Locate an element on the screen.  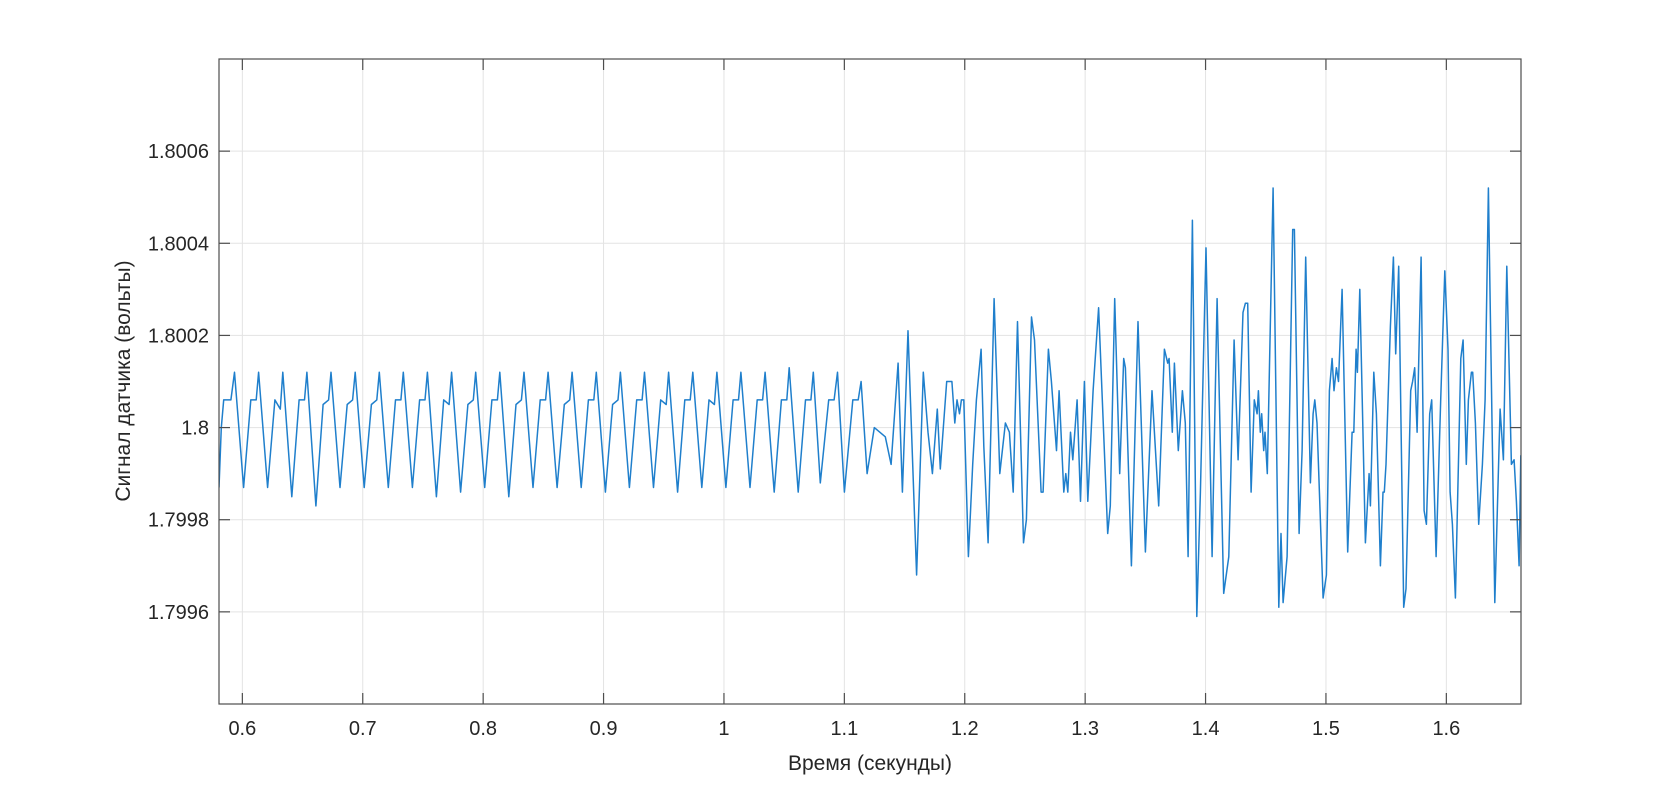
y-tick-label: 1.8002 is located at coordinates (178, 336).